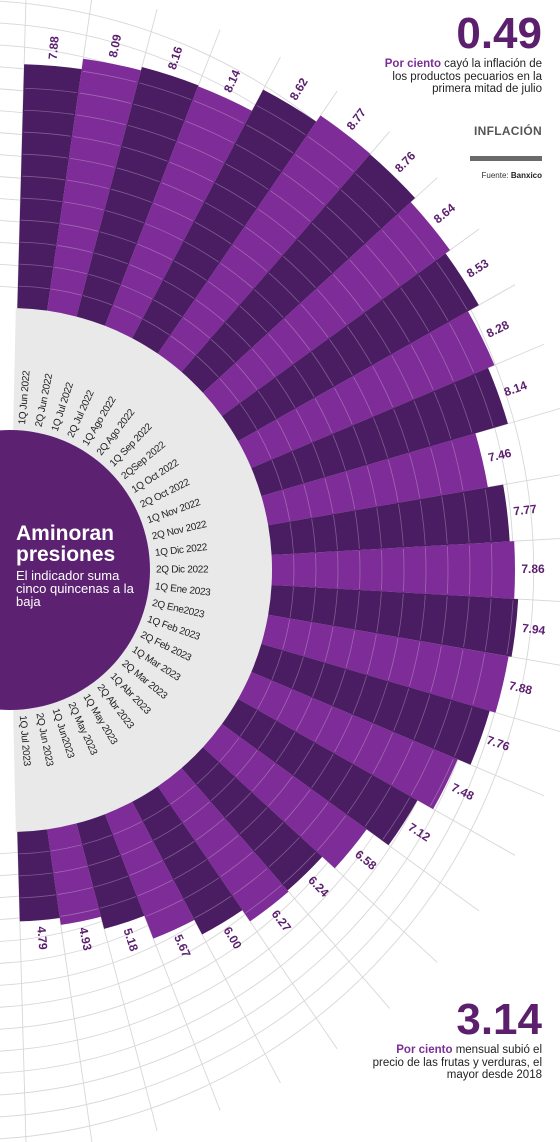  Describe the element at coordinates (85, 939) in the screenshot. I see `value-label-26: 4.93` at that location.